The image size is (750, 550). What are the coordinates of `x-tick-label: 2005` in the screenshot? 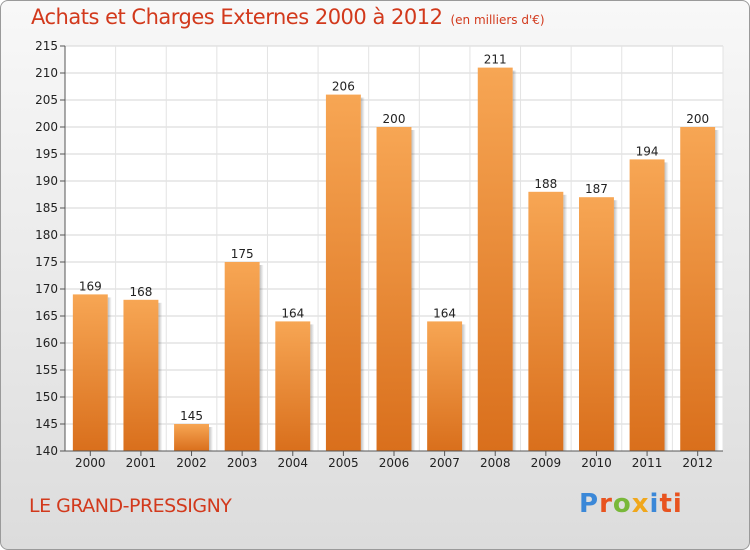 It's located at (343, 463).